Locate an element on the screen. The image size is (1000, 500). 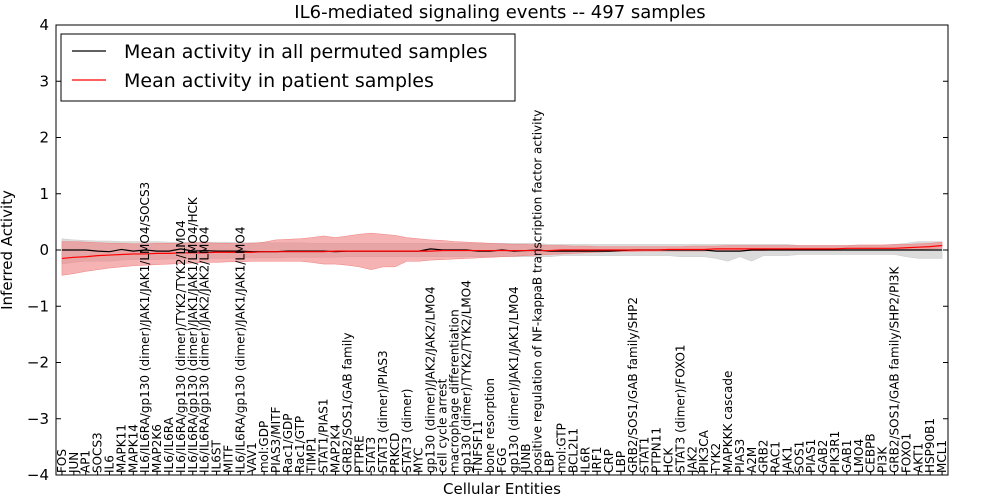
category-label: CEBPB is located at coordinates (871, 453).